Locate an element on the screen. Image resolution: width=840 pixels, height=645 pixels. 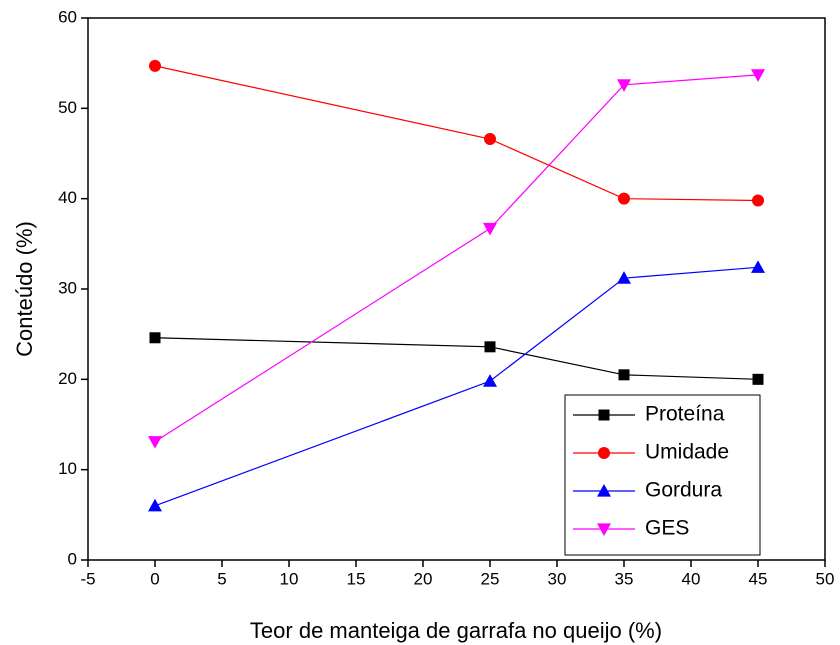
series-line is located at coordinates (456, 358).